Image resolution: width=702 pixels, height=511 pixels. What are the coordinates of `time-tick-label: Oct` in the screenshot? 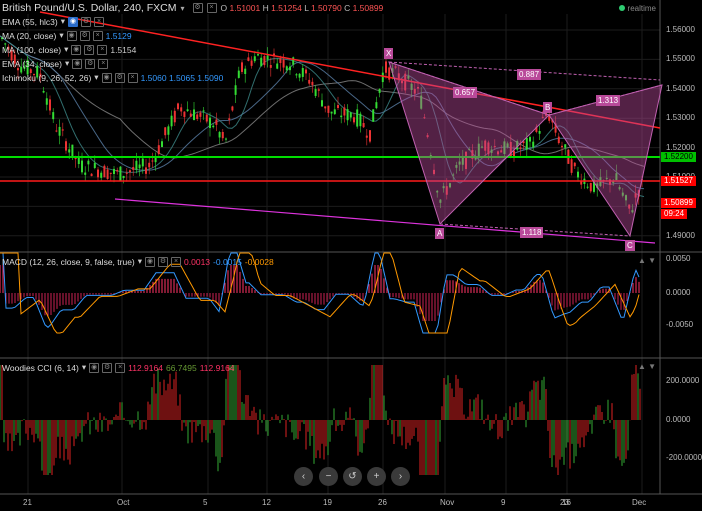 It's located at (123, 502).